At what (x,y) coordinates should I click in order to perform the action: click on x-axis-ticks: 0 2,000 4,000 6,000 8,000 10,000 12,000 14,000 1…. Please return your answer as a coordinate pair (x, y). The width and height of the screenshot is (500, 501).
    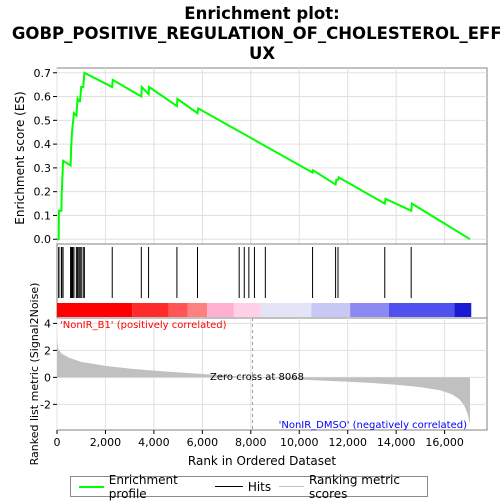
    Looking at the image, I should click on (259, 439).